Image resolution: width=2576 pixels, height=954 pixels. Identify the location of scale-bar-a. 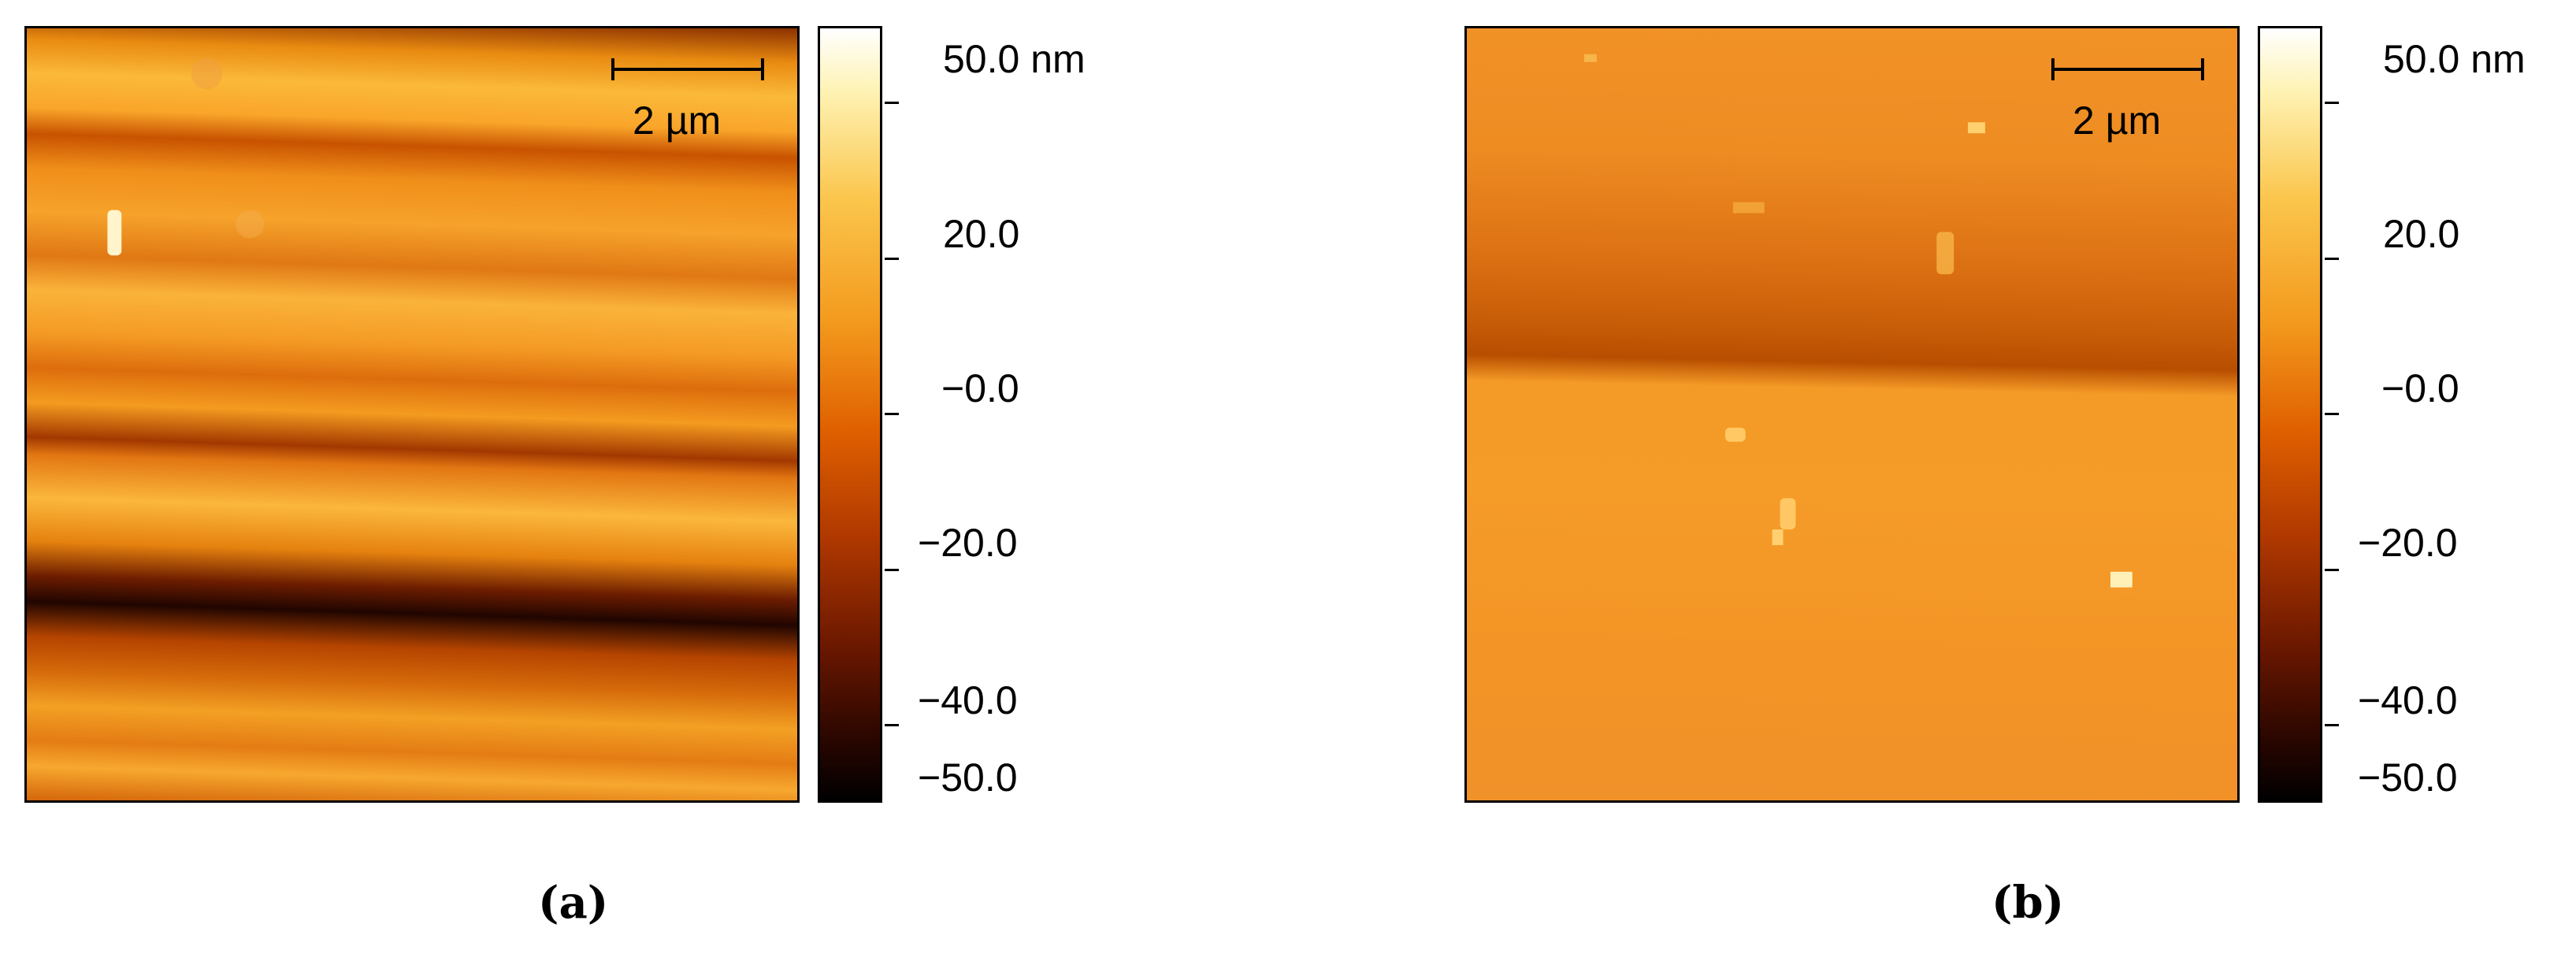
(687, 68).